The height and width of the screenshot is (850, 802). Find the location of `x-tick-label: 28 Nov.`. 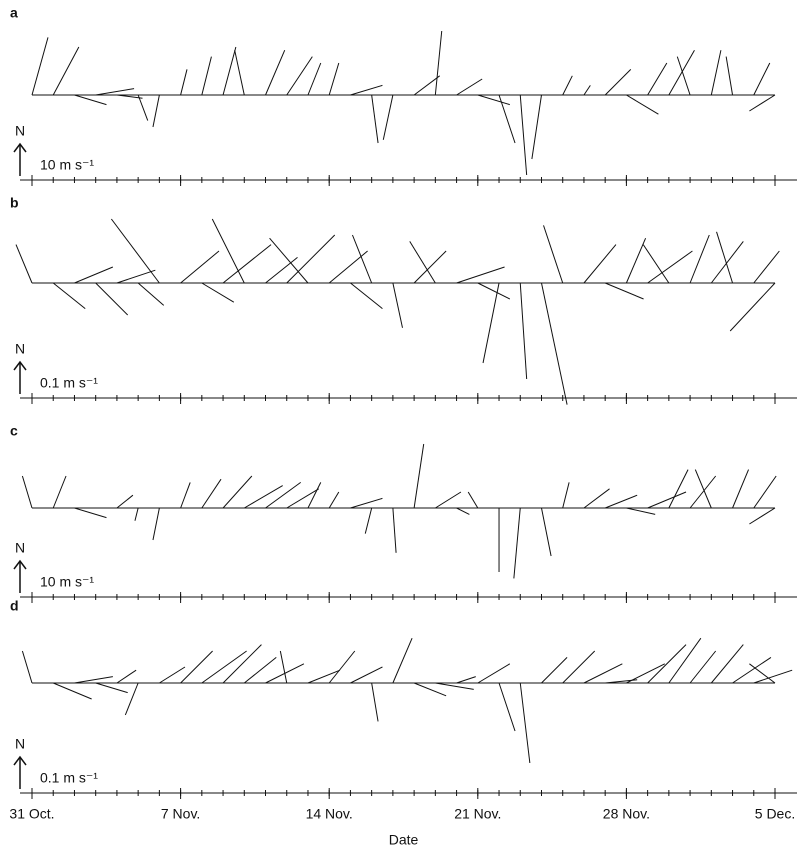

x-tick-label: 28 Nov. is located at coordinates (626, 814).